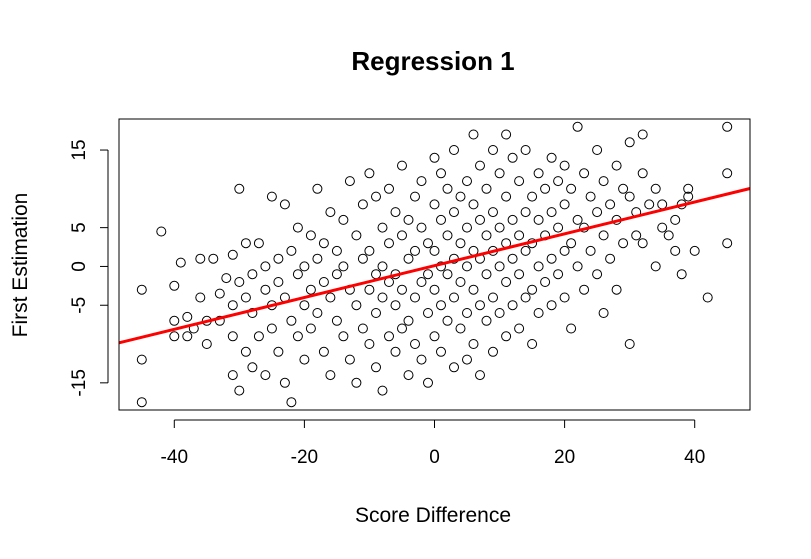 The image size is (811, 559). Describe the element at coordinates (564, 457) in the screenshot. I see `x-tick-label: 20` at that location.